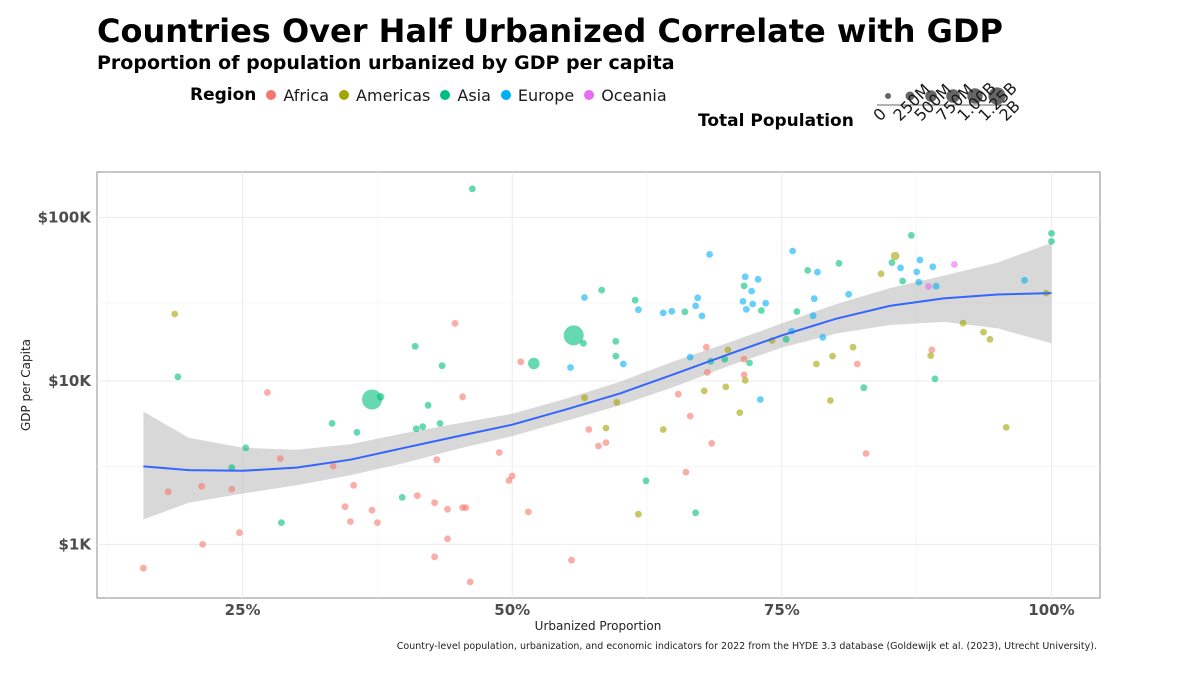 The image size is (1200, 675). I want to click on x-tick-label: 75%, so click(782, 610).